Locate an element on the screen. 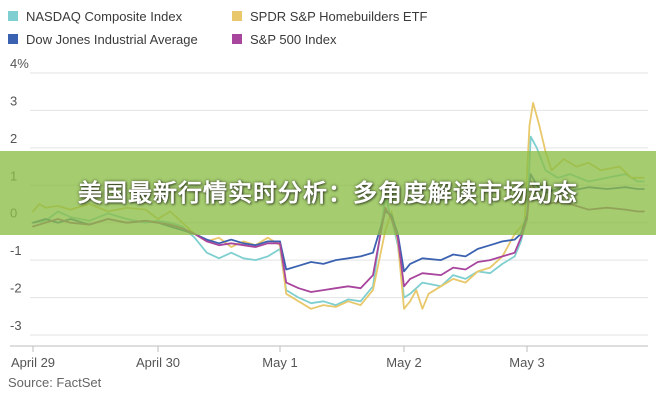 The width and height of the screenshot is (656, 400). x-tick-label: April 30 is located at coordinates (158, 362).